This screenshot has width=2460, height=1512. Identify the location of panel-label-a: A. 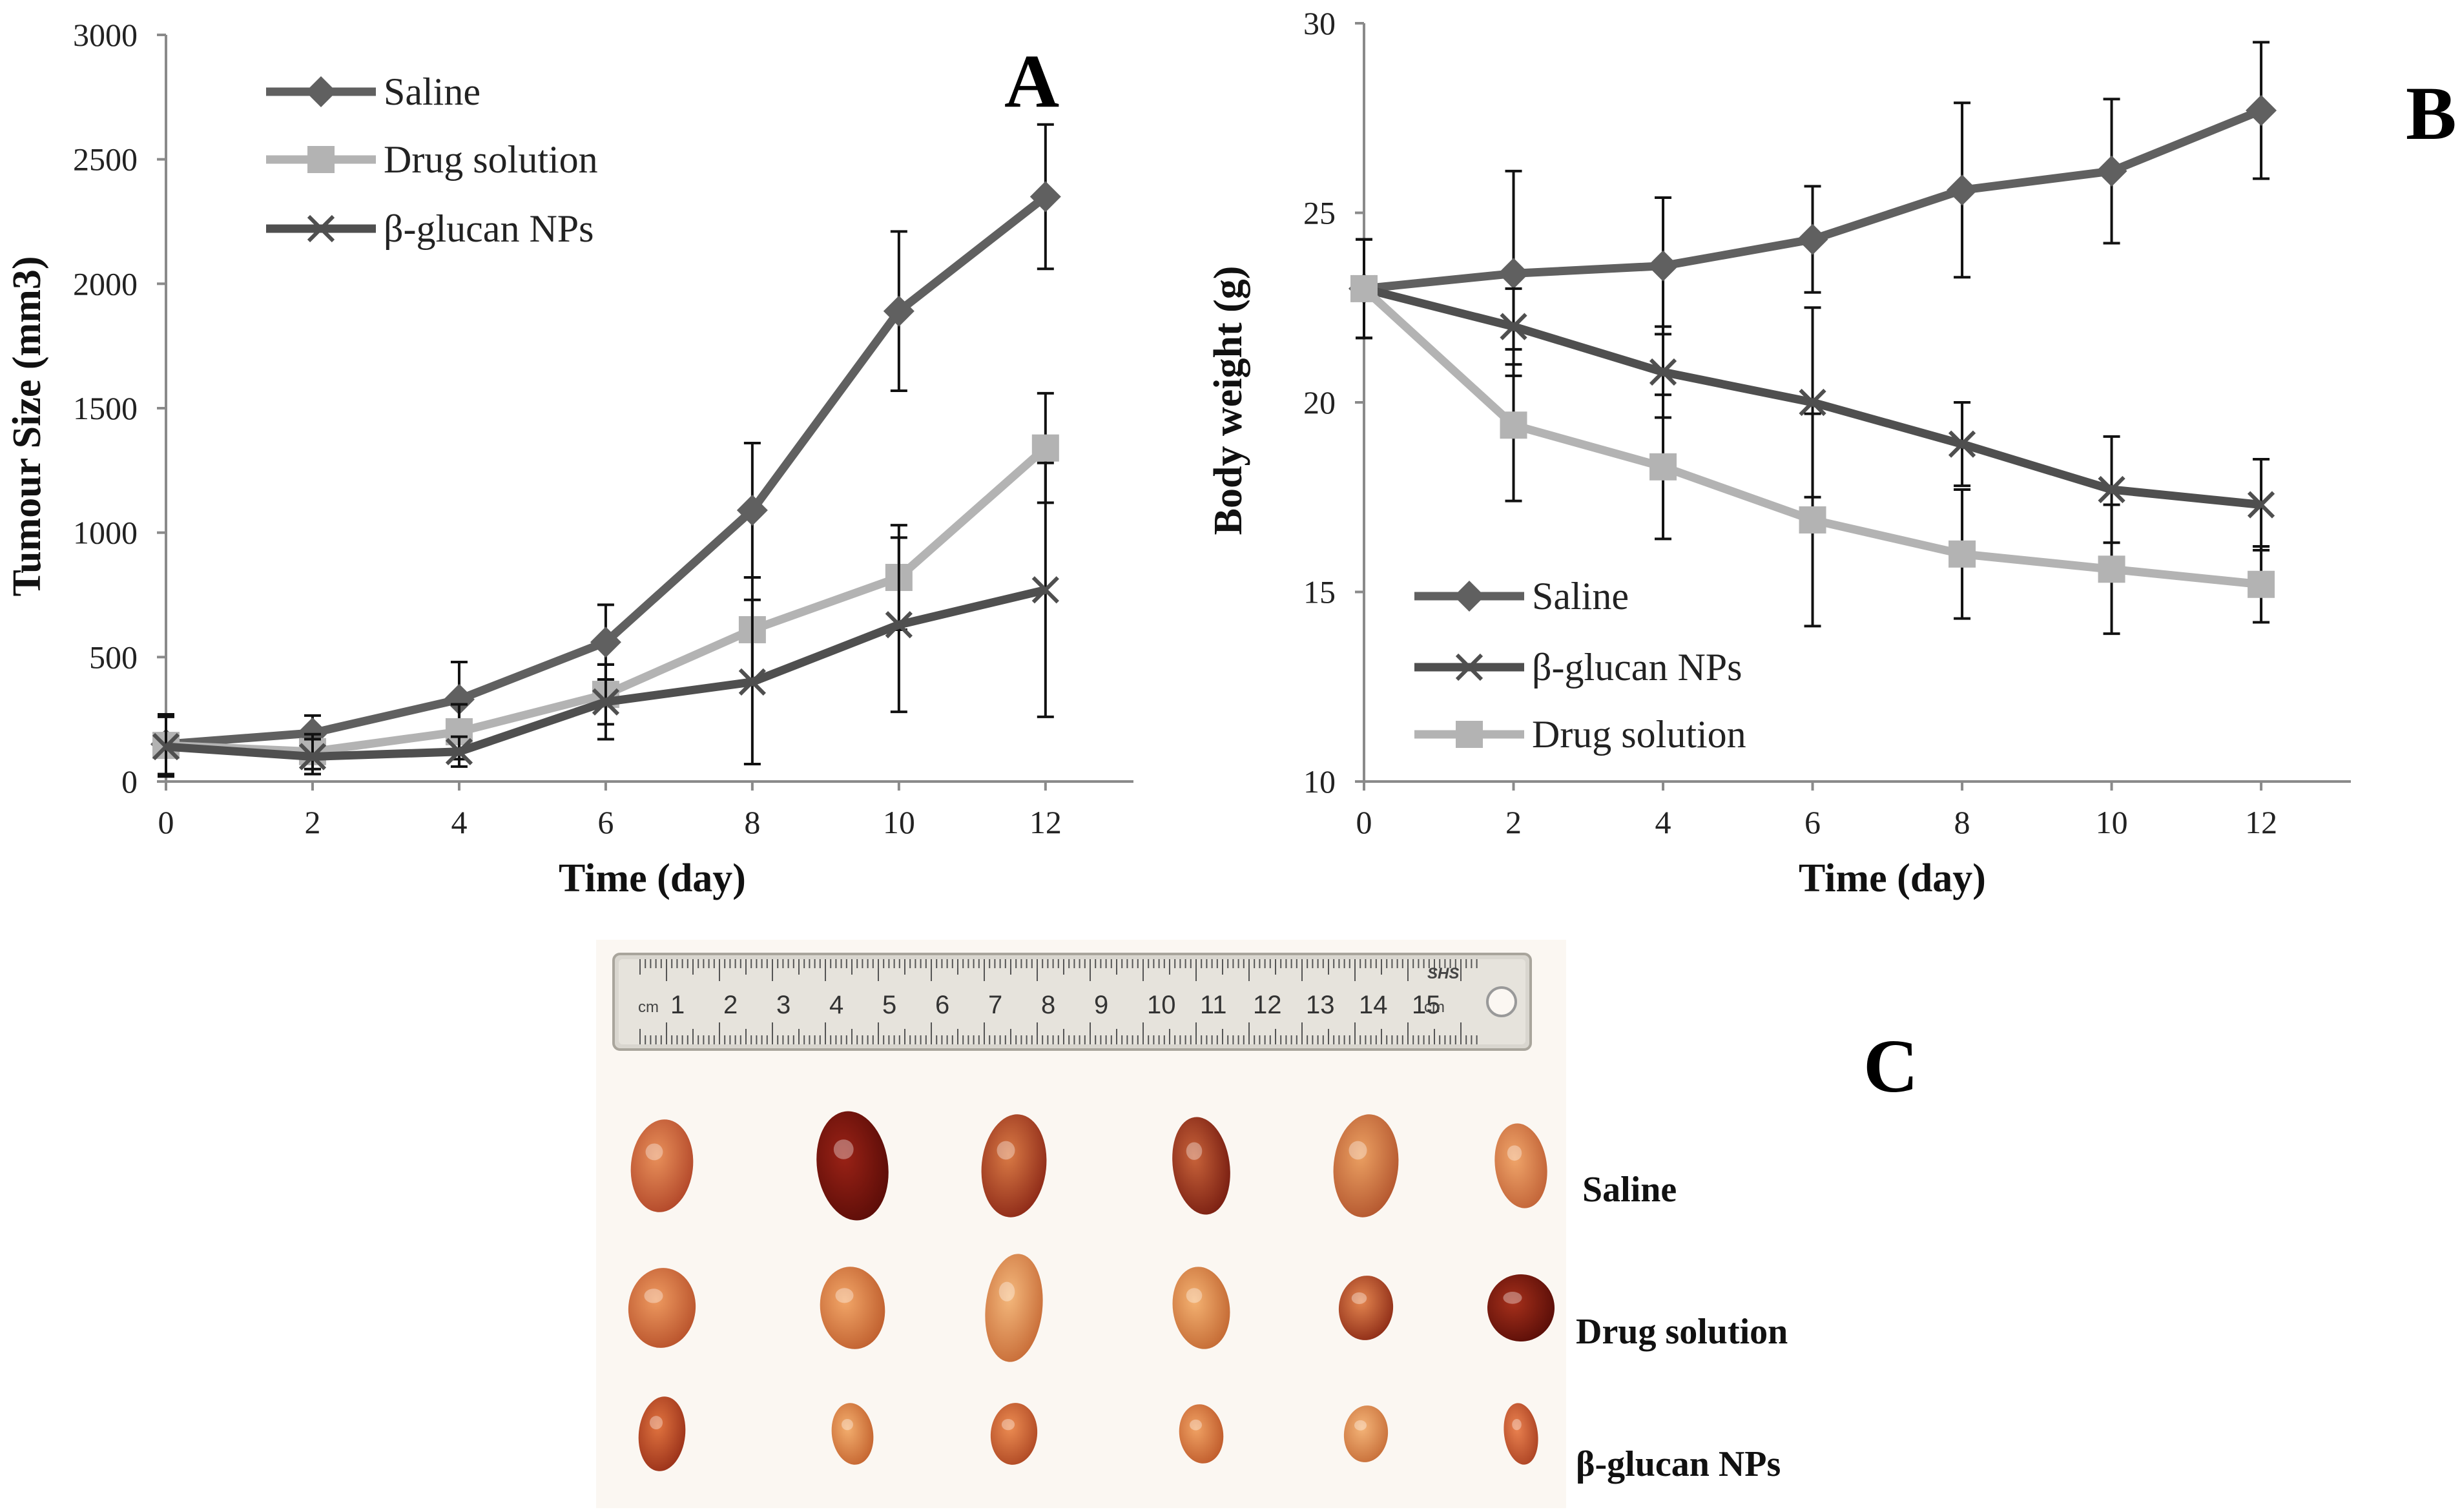
(1031, 81).